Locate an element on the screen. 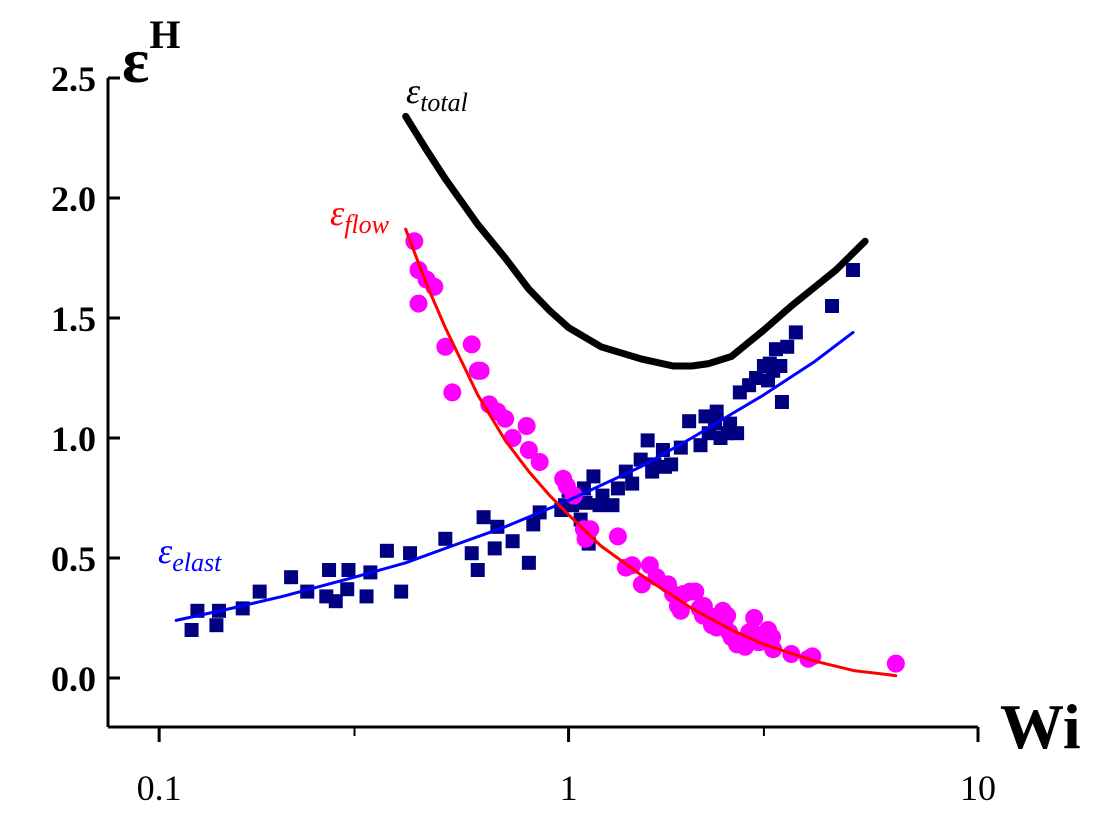  y-tick-label: 1.5 is located at coordinates (73, 319).